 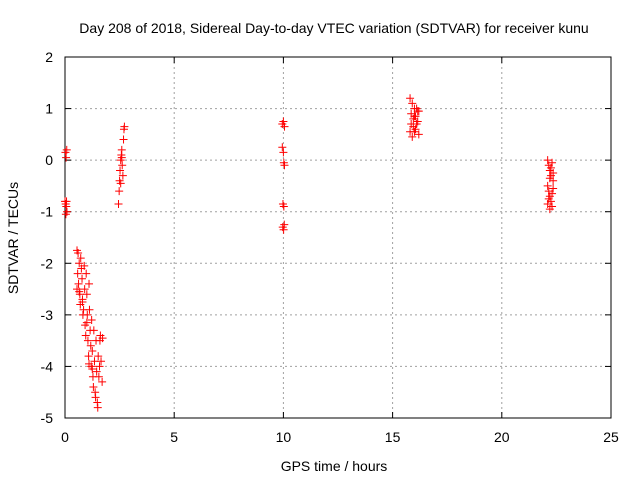 I want to click on y-tick-label: -1, so click(x=47, y=212).